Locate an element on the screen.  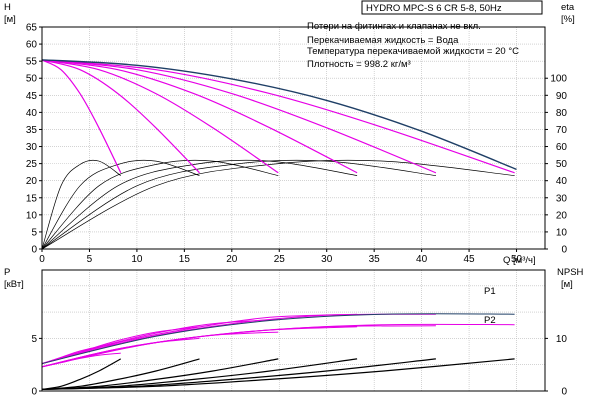
y-left-tick-label: 30 is located at coordinates (32, 147).